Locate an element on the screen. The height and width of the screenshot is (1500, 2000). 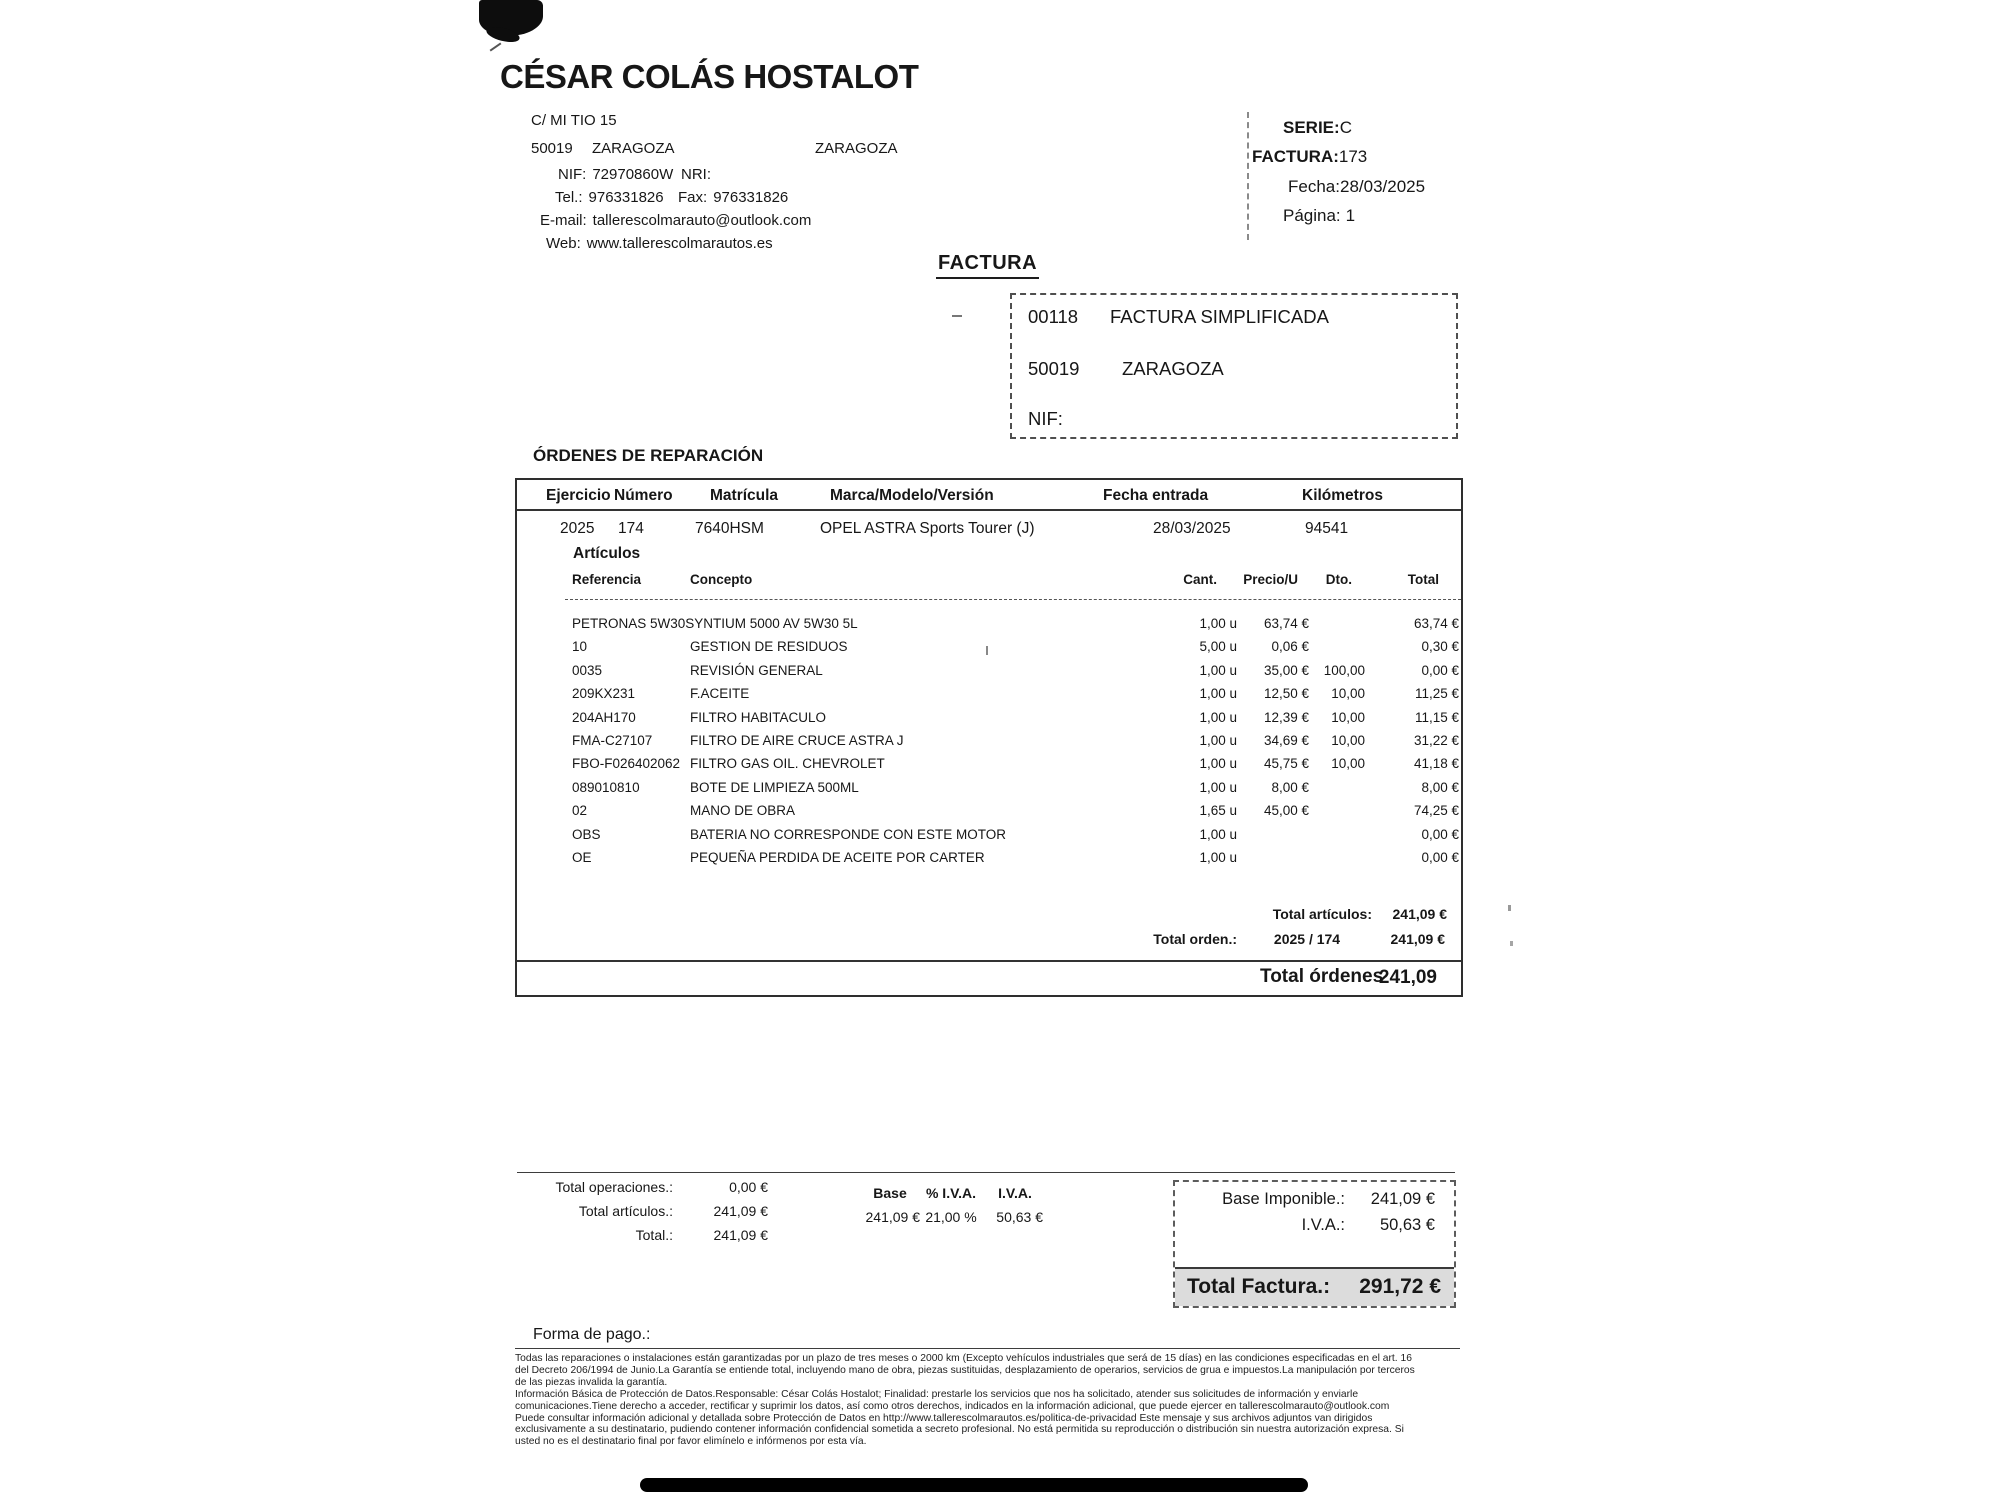
iva-total-value: 50,63 € is located at coordinates (1407, 1225).